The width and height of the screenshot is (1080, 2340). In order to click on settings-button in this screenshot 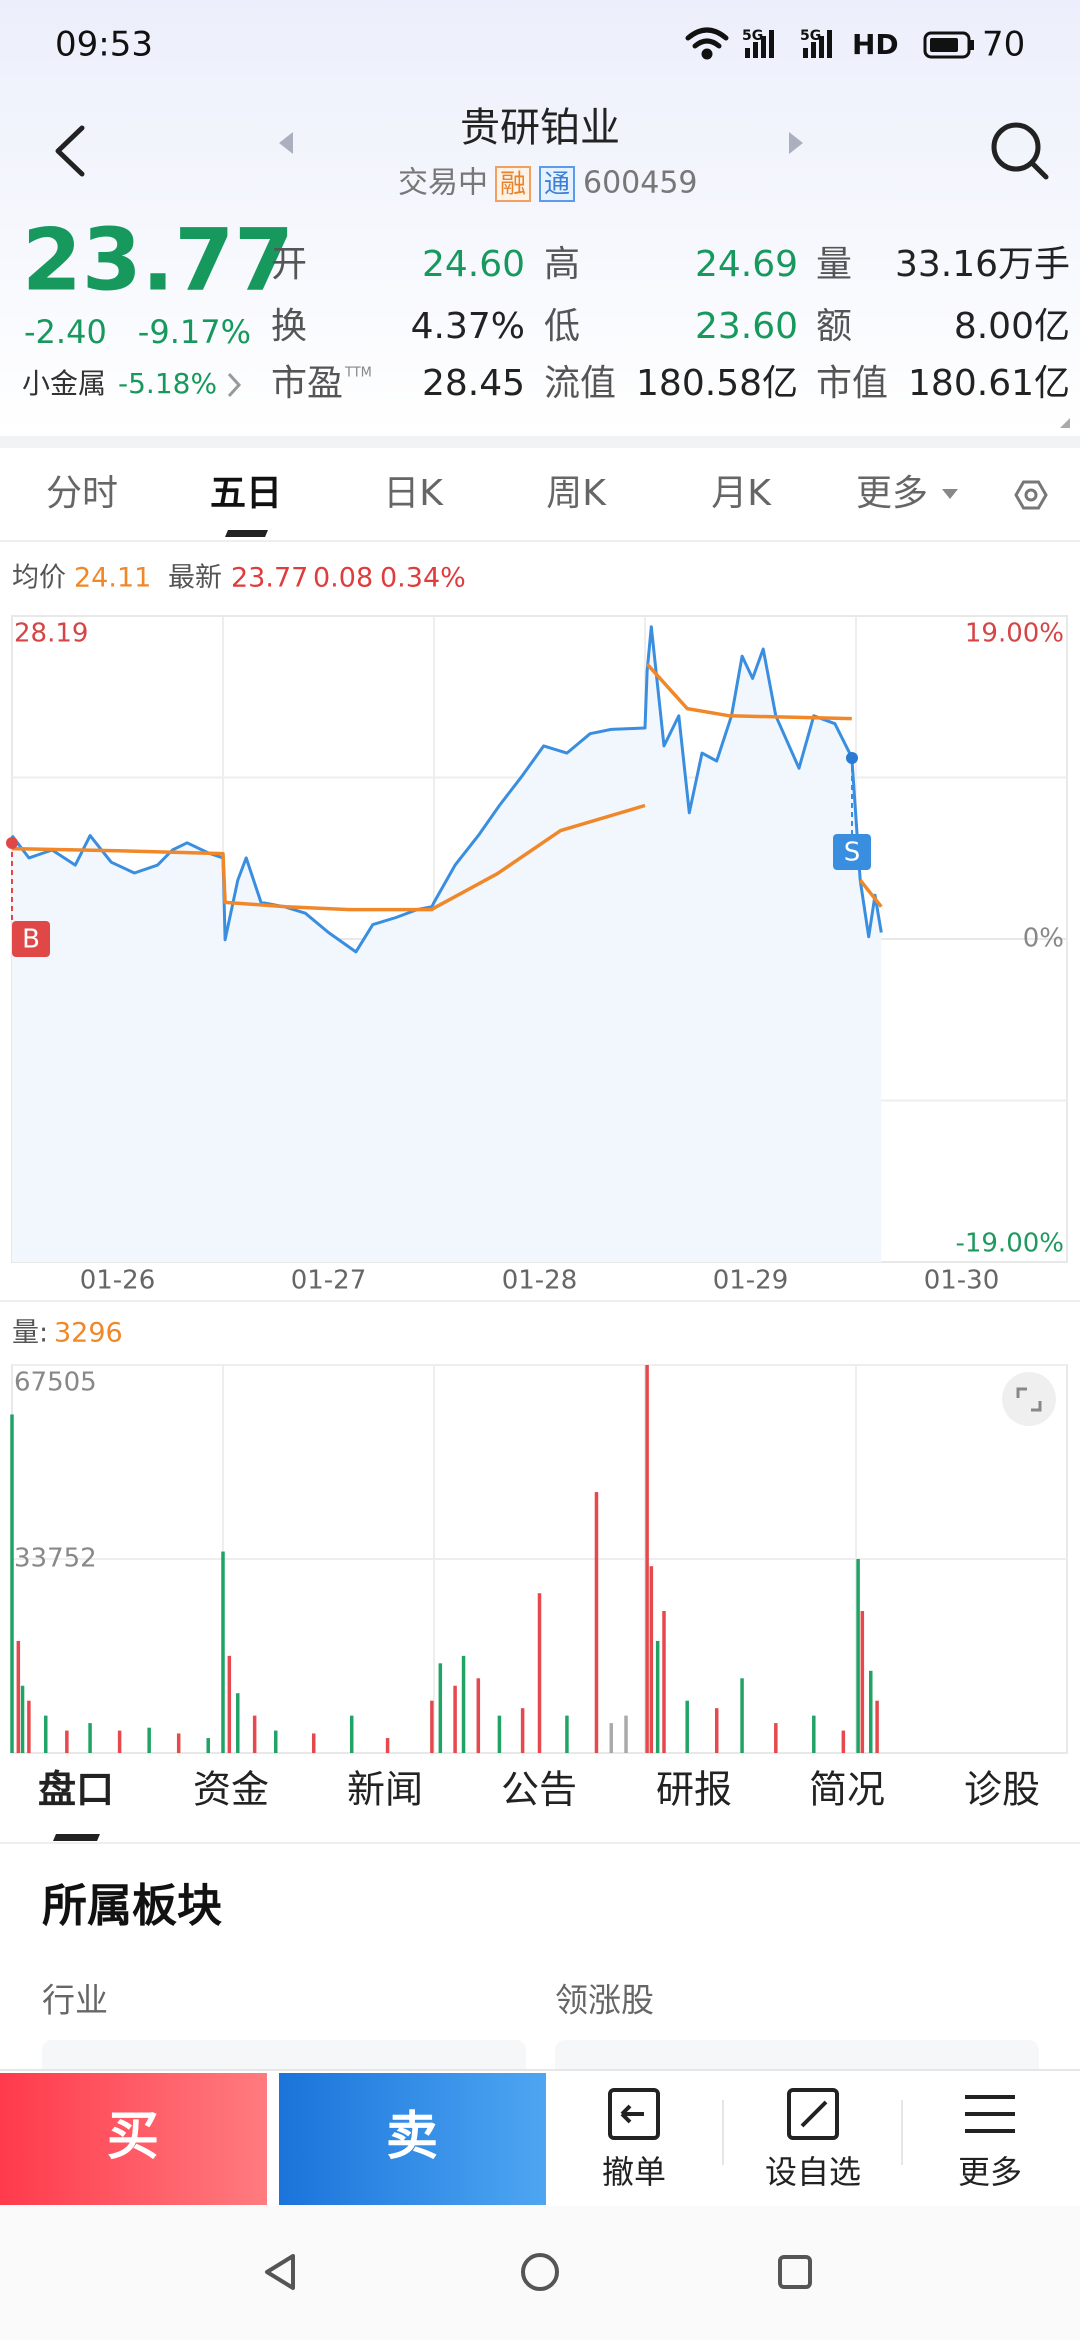, I will do `click(1031, 495)`.